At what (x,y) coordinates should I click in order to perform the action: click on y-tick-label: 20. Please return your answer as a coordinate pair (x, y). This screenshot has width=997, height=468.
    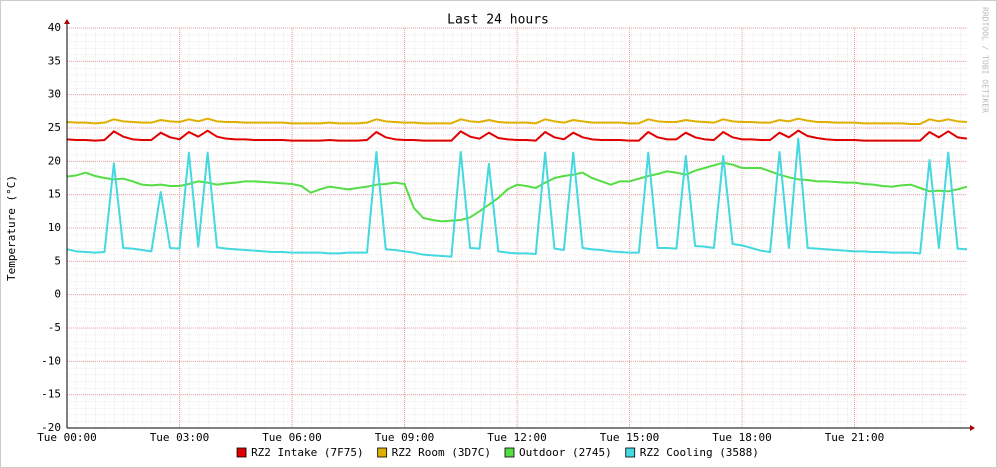
    Looking at the image, I should click on (54, 160).